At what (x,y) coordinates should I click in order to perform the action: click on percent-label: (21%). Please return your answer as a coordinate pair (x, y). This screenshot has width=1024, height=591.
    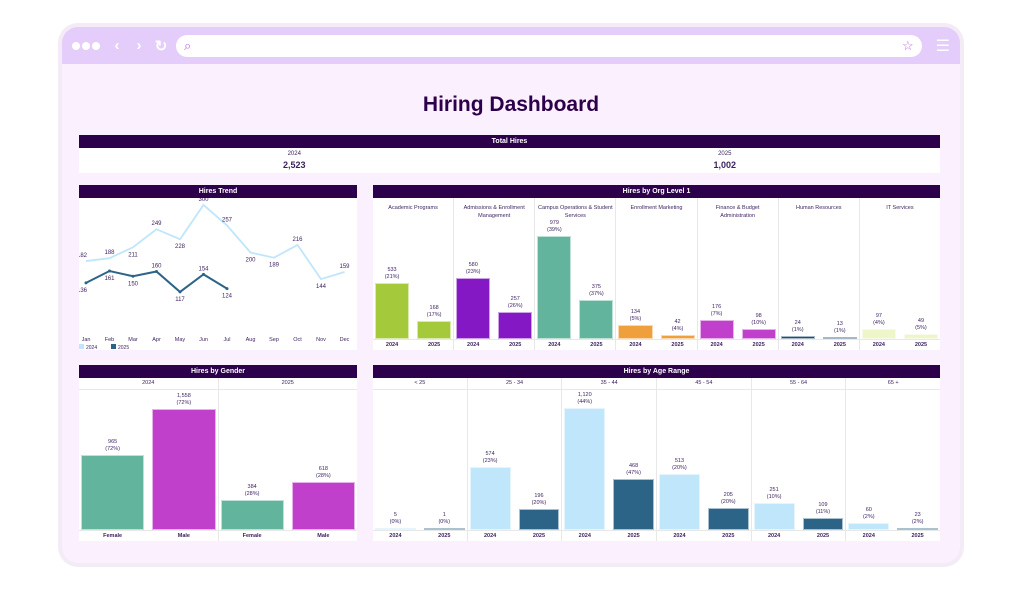
    Looking at the image, I should click on (392, 276).